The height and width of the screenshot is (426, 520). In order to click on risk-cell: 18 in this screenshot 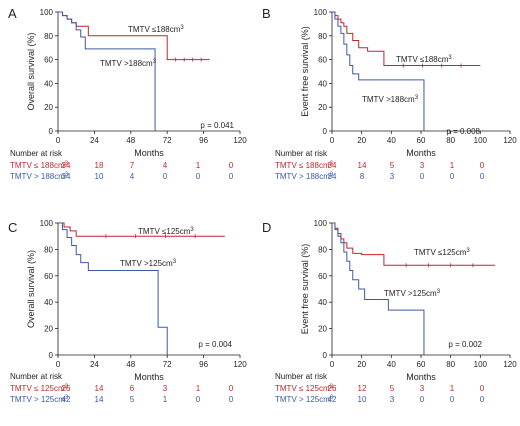, I will do `click(99, 165)`.